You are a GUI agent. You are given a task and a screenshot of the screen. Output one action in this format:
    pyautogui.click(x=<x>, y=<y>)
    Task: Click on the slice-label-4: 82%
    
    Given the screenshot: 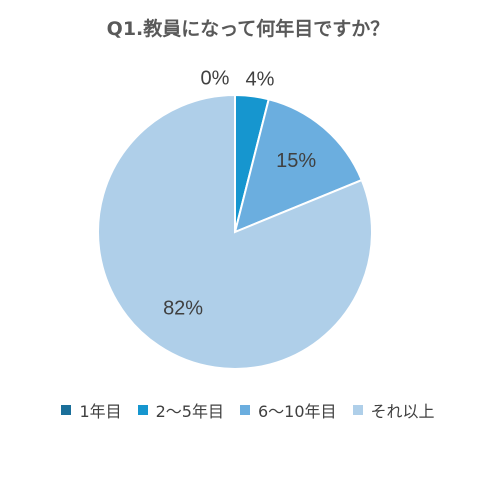 What is the action you would take?
    pyautogui.click(x=183, y=309)
    